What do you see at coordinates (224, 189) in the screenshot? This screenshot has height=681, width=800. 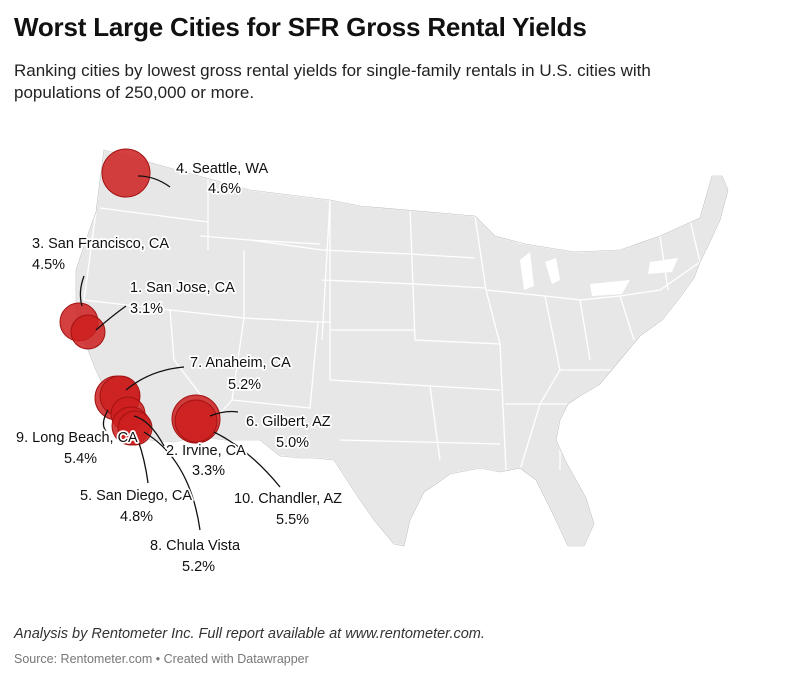 I see `label-seattle-yield: 4.6%` at bounding box center [224, 189].